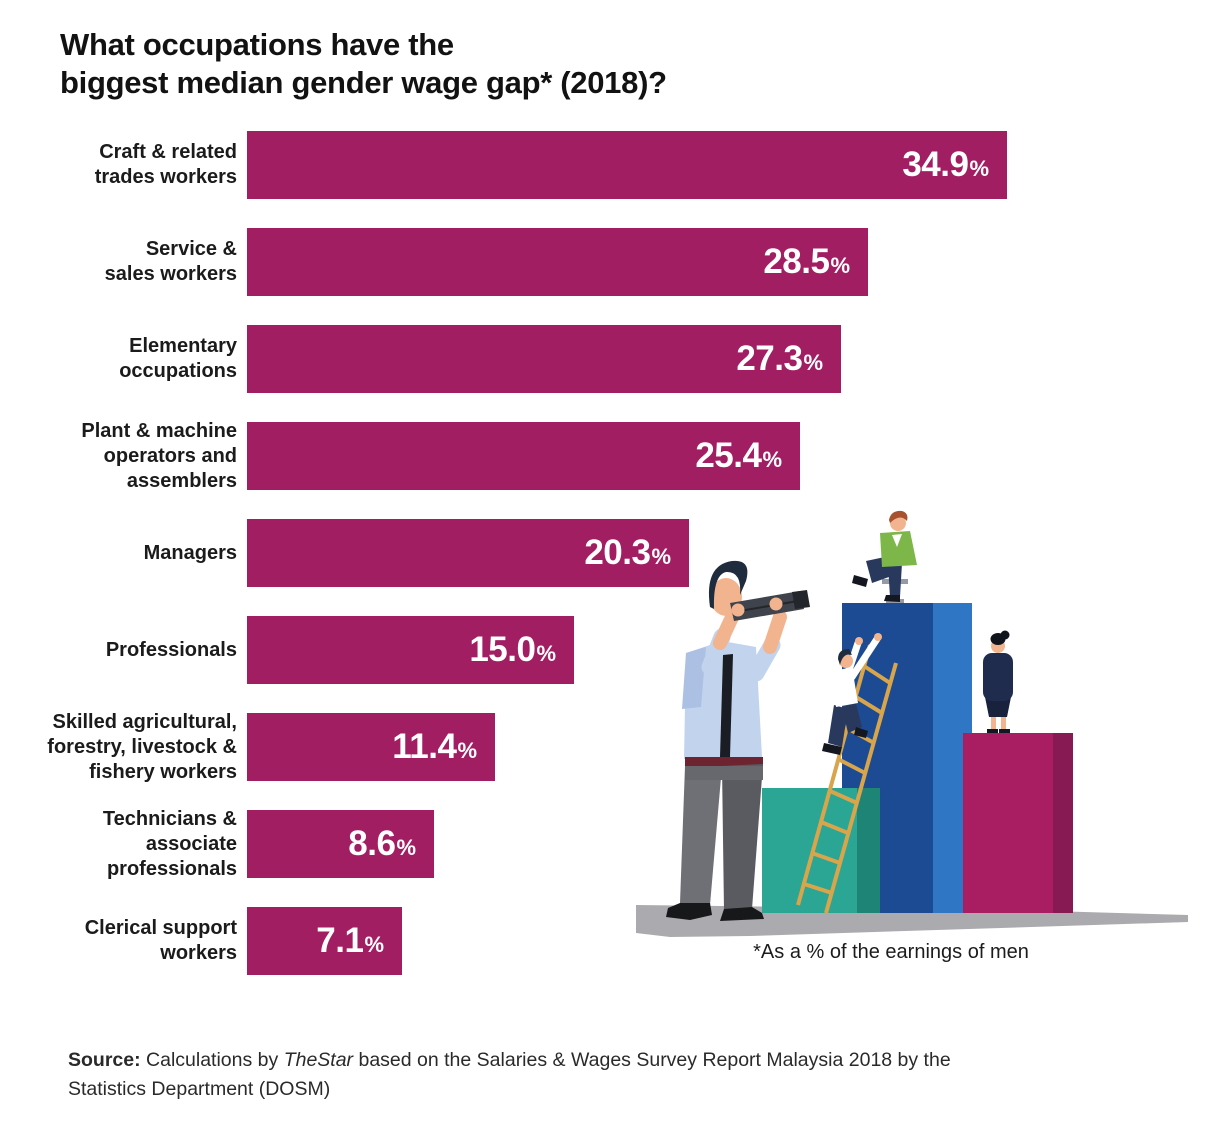 Image resolution: width=1228 pixels, height=1146 pixels. Describe the element at coordinates (523, 456) in the screenshot. I see `bar: 25.4 %` at that location.